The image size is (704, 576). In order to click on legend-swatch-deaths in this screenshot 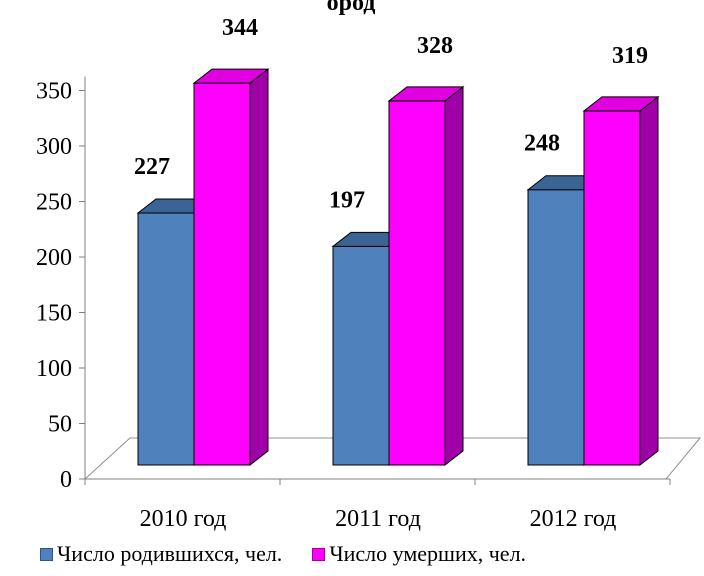, I will do `click(319, 554)`.